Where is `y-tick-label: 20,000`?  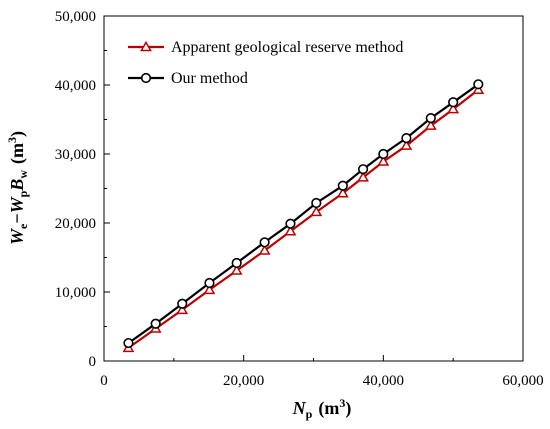
y-tick-label: 20,000 is located at coordinates (75, 224).